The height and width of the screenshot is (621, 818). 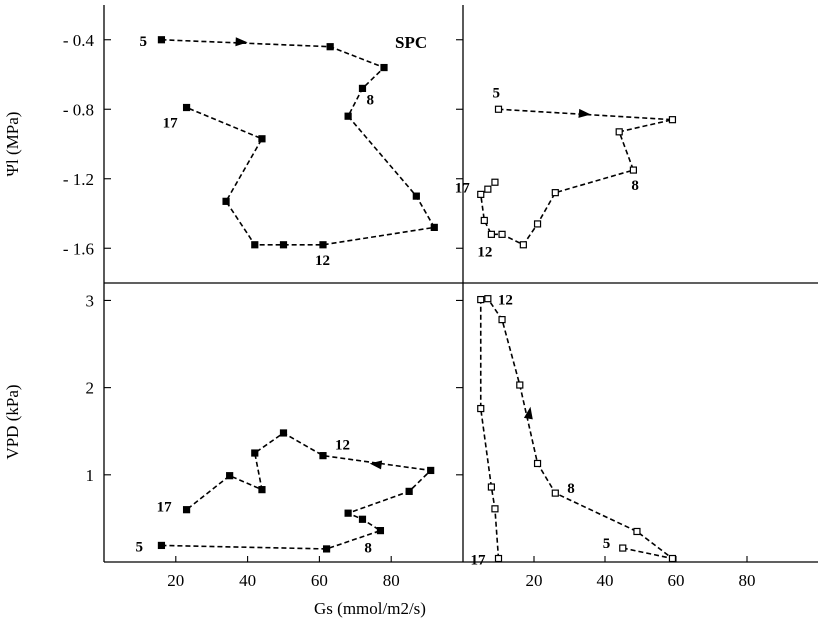 I want to click on panel-top-left: 5 8 12 17, so click(x=288, y=151).